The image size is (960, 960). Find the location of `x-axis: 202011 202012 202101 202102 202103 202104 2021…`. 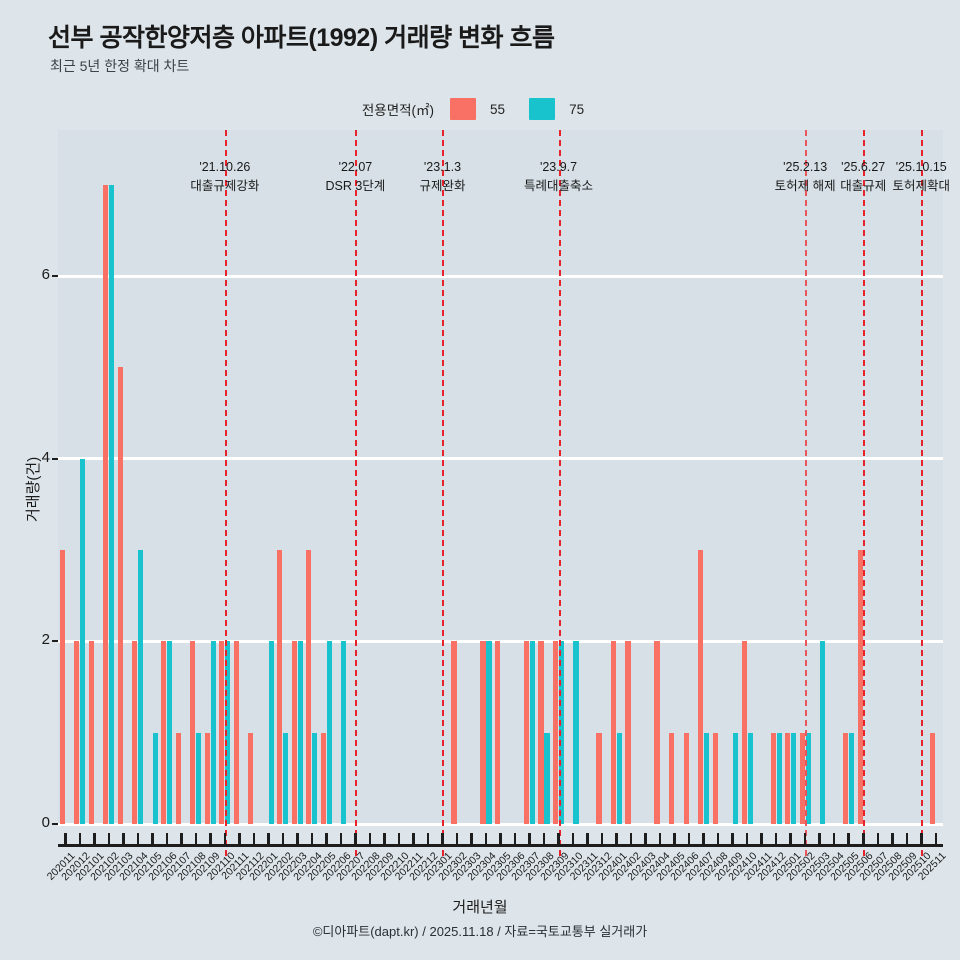

x-axis: 202011 202012 202101 202102 202103 202104 2021… is located at coordinates (496, 853).